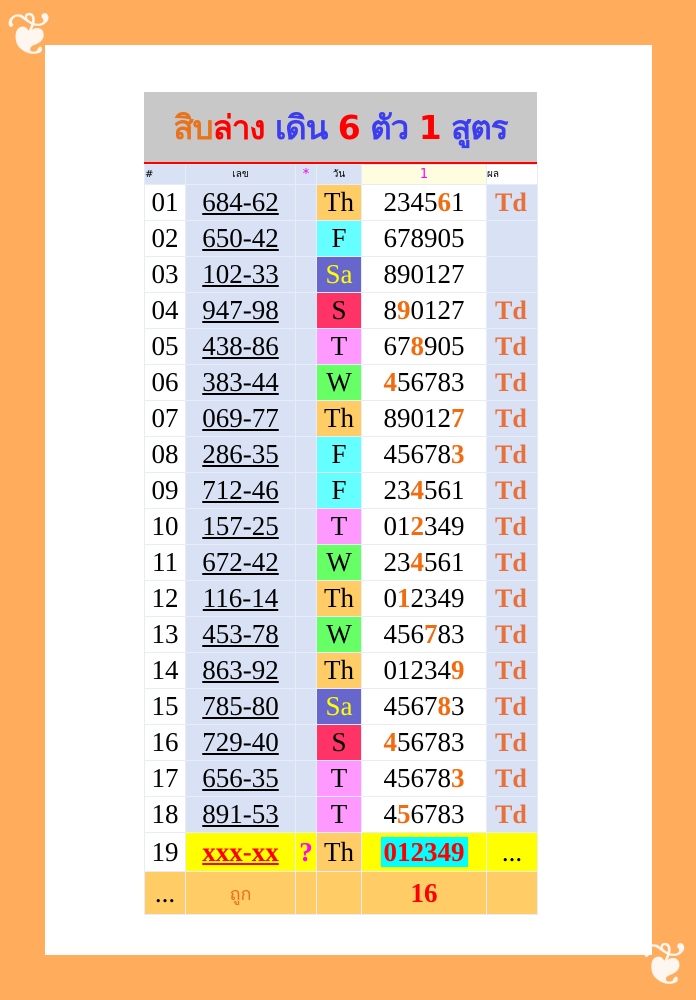  I want to click on row-number: 069-77, so click(240, 418).